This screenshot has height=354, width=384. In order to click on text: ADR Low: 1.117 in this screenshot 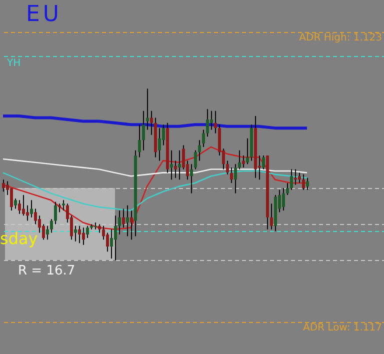, I will do `click(342, 328)`.